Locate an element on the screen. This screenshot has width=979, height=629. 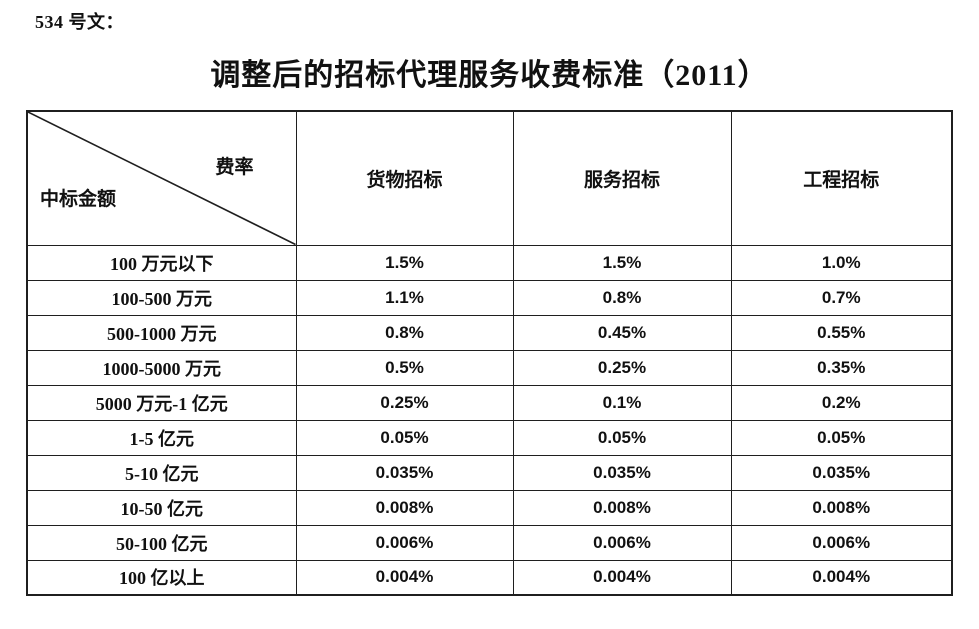
table-row: 50-100 亿元 0.006% 0.006% 0.006% is located at coordinates (489, 542).